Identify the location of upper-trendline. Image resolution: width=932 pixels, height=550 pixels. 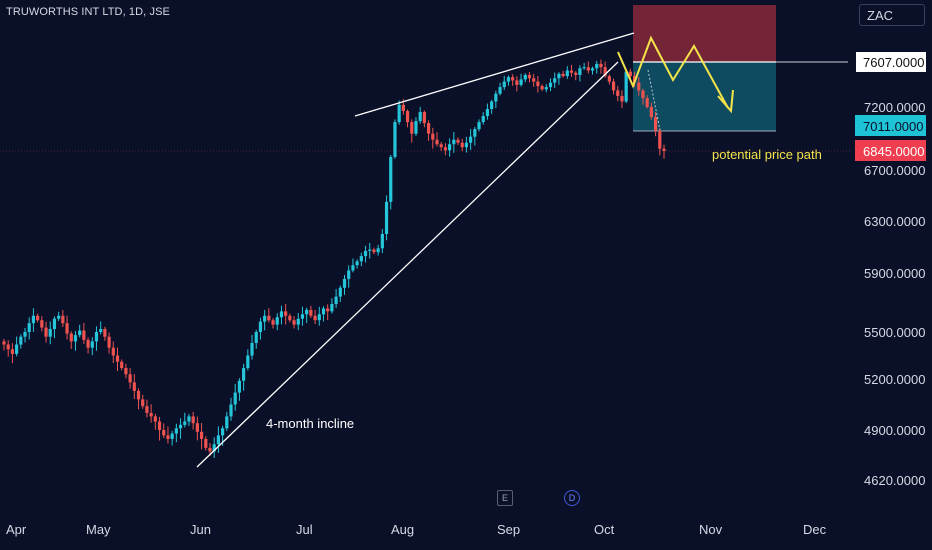
(494, 74).